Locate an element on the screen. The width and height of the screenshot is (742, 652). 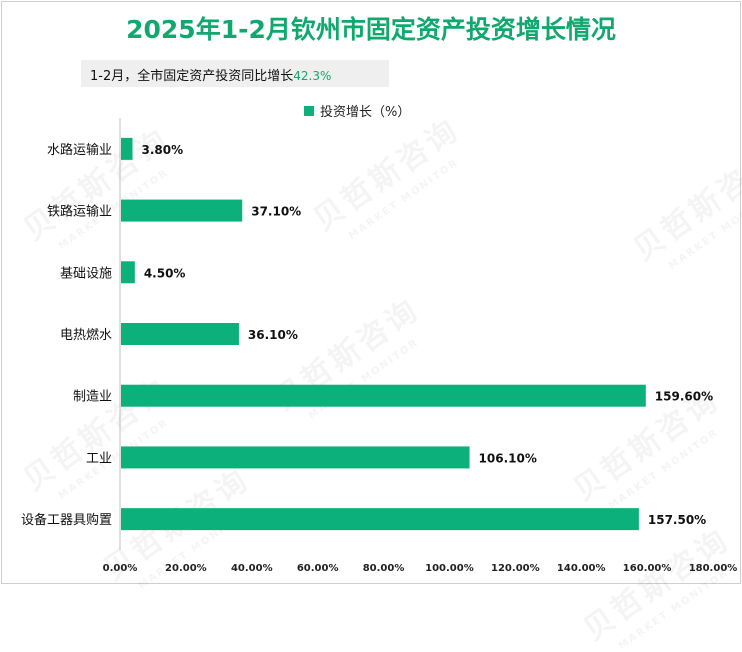
data-label: 157.50% is located at coordinates (677, 520).